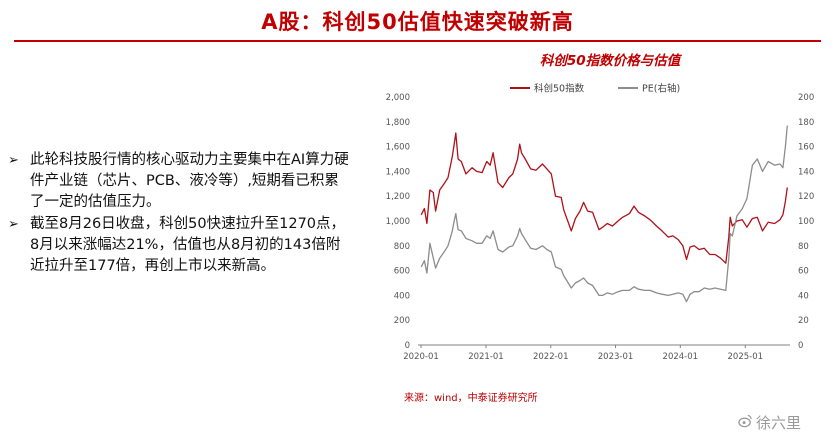 This screenshot has height=440, width=835. Describe the element at coordinates (800, 346) in the screenshot. I see `y2-tick-label: 0` at that location.